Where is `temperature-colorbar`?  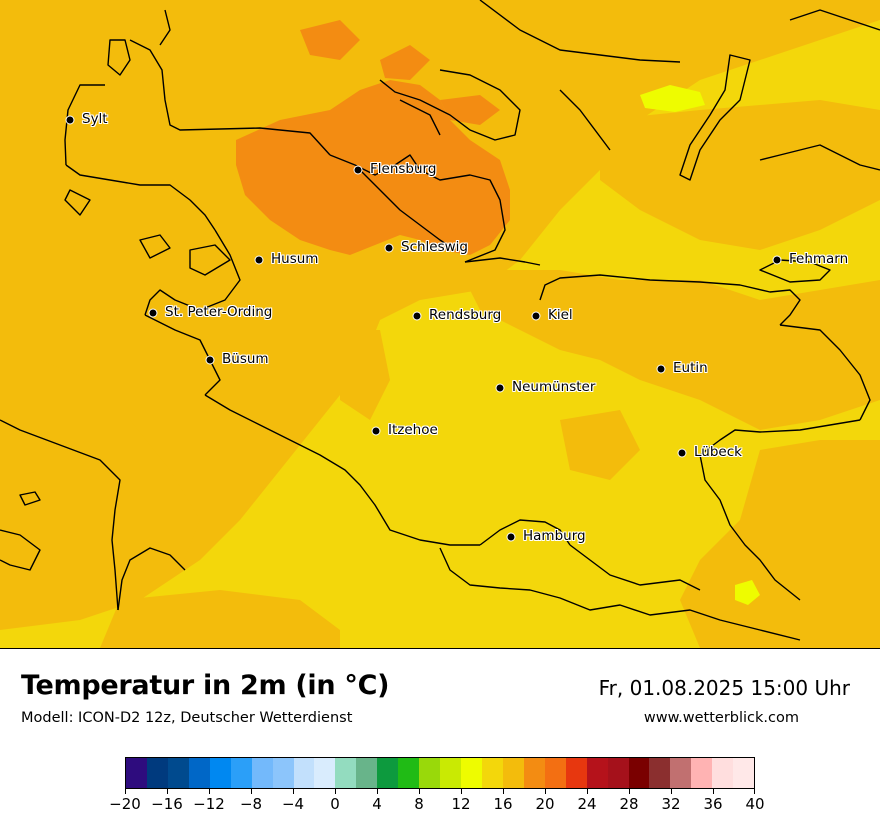 temperature-colorbar is located at coordinates (440, 773).